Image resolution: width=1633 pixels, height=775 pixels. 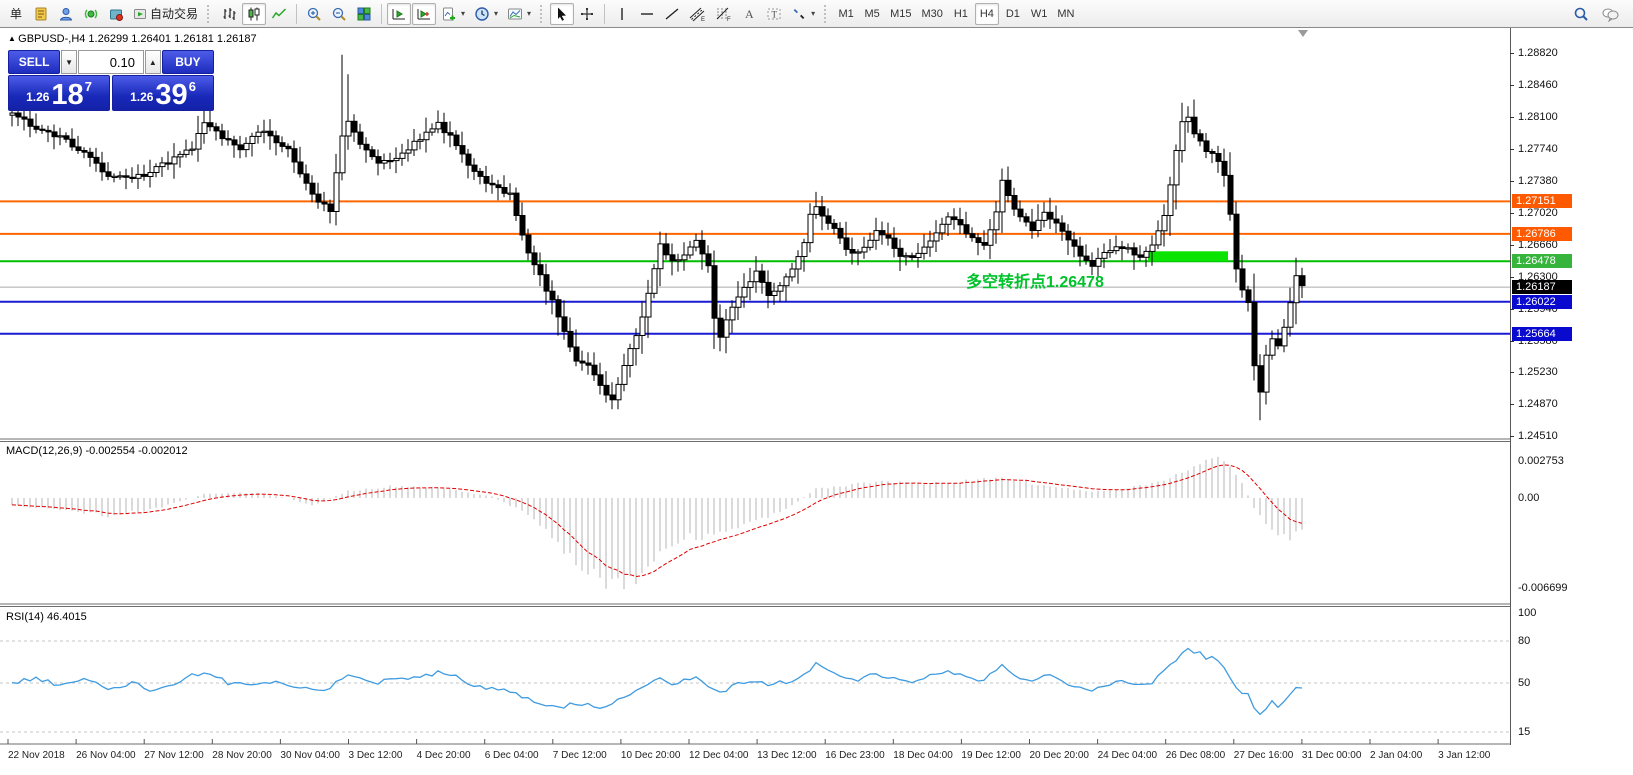 I want to click on market-icon, so click(x=116, y=15).